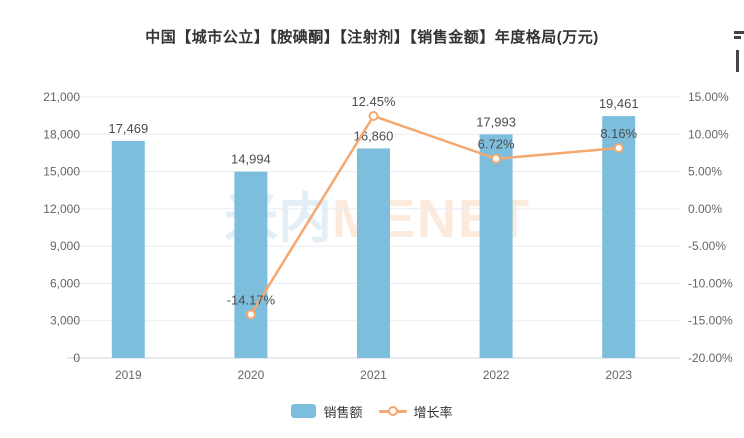 The width and height of the screenshot is (744, 438). I want to click on line-series-swatch, so click(392, 411).